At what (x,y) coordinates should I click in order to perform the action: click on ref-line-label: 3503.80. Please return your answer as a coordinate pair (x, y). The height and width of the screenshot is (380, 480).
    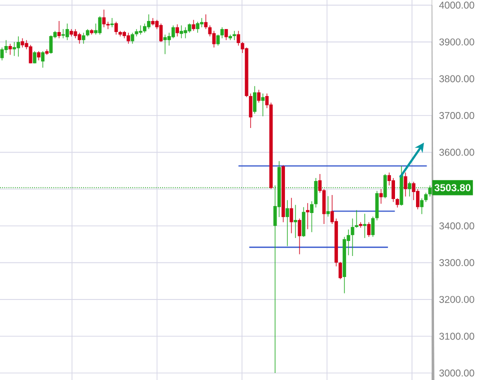
    Looking at the image, I should click on (452, 188).